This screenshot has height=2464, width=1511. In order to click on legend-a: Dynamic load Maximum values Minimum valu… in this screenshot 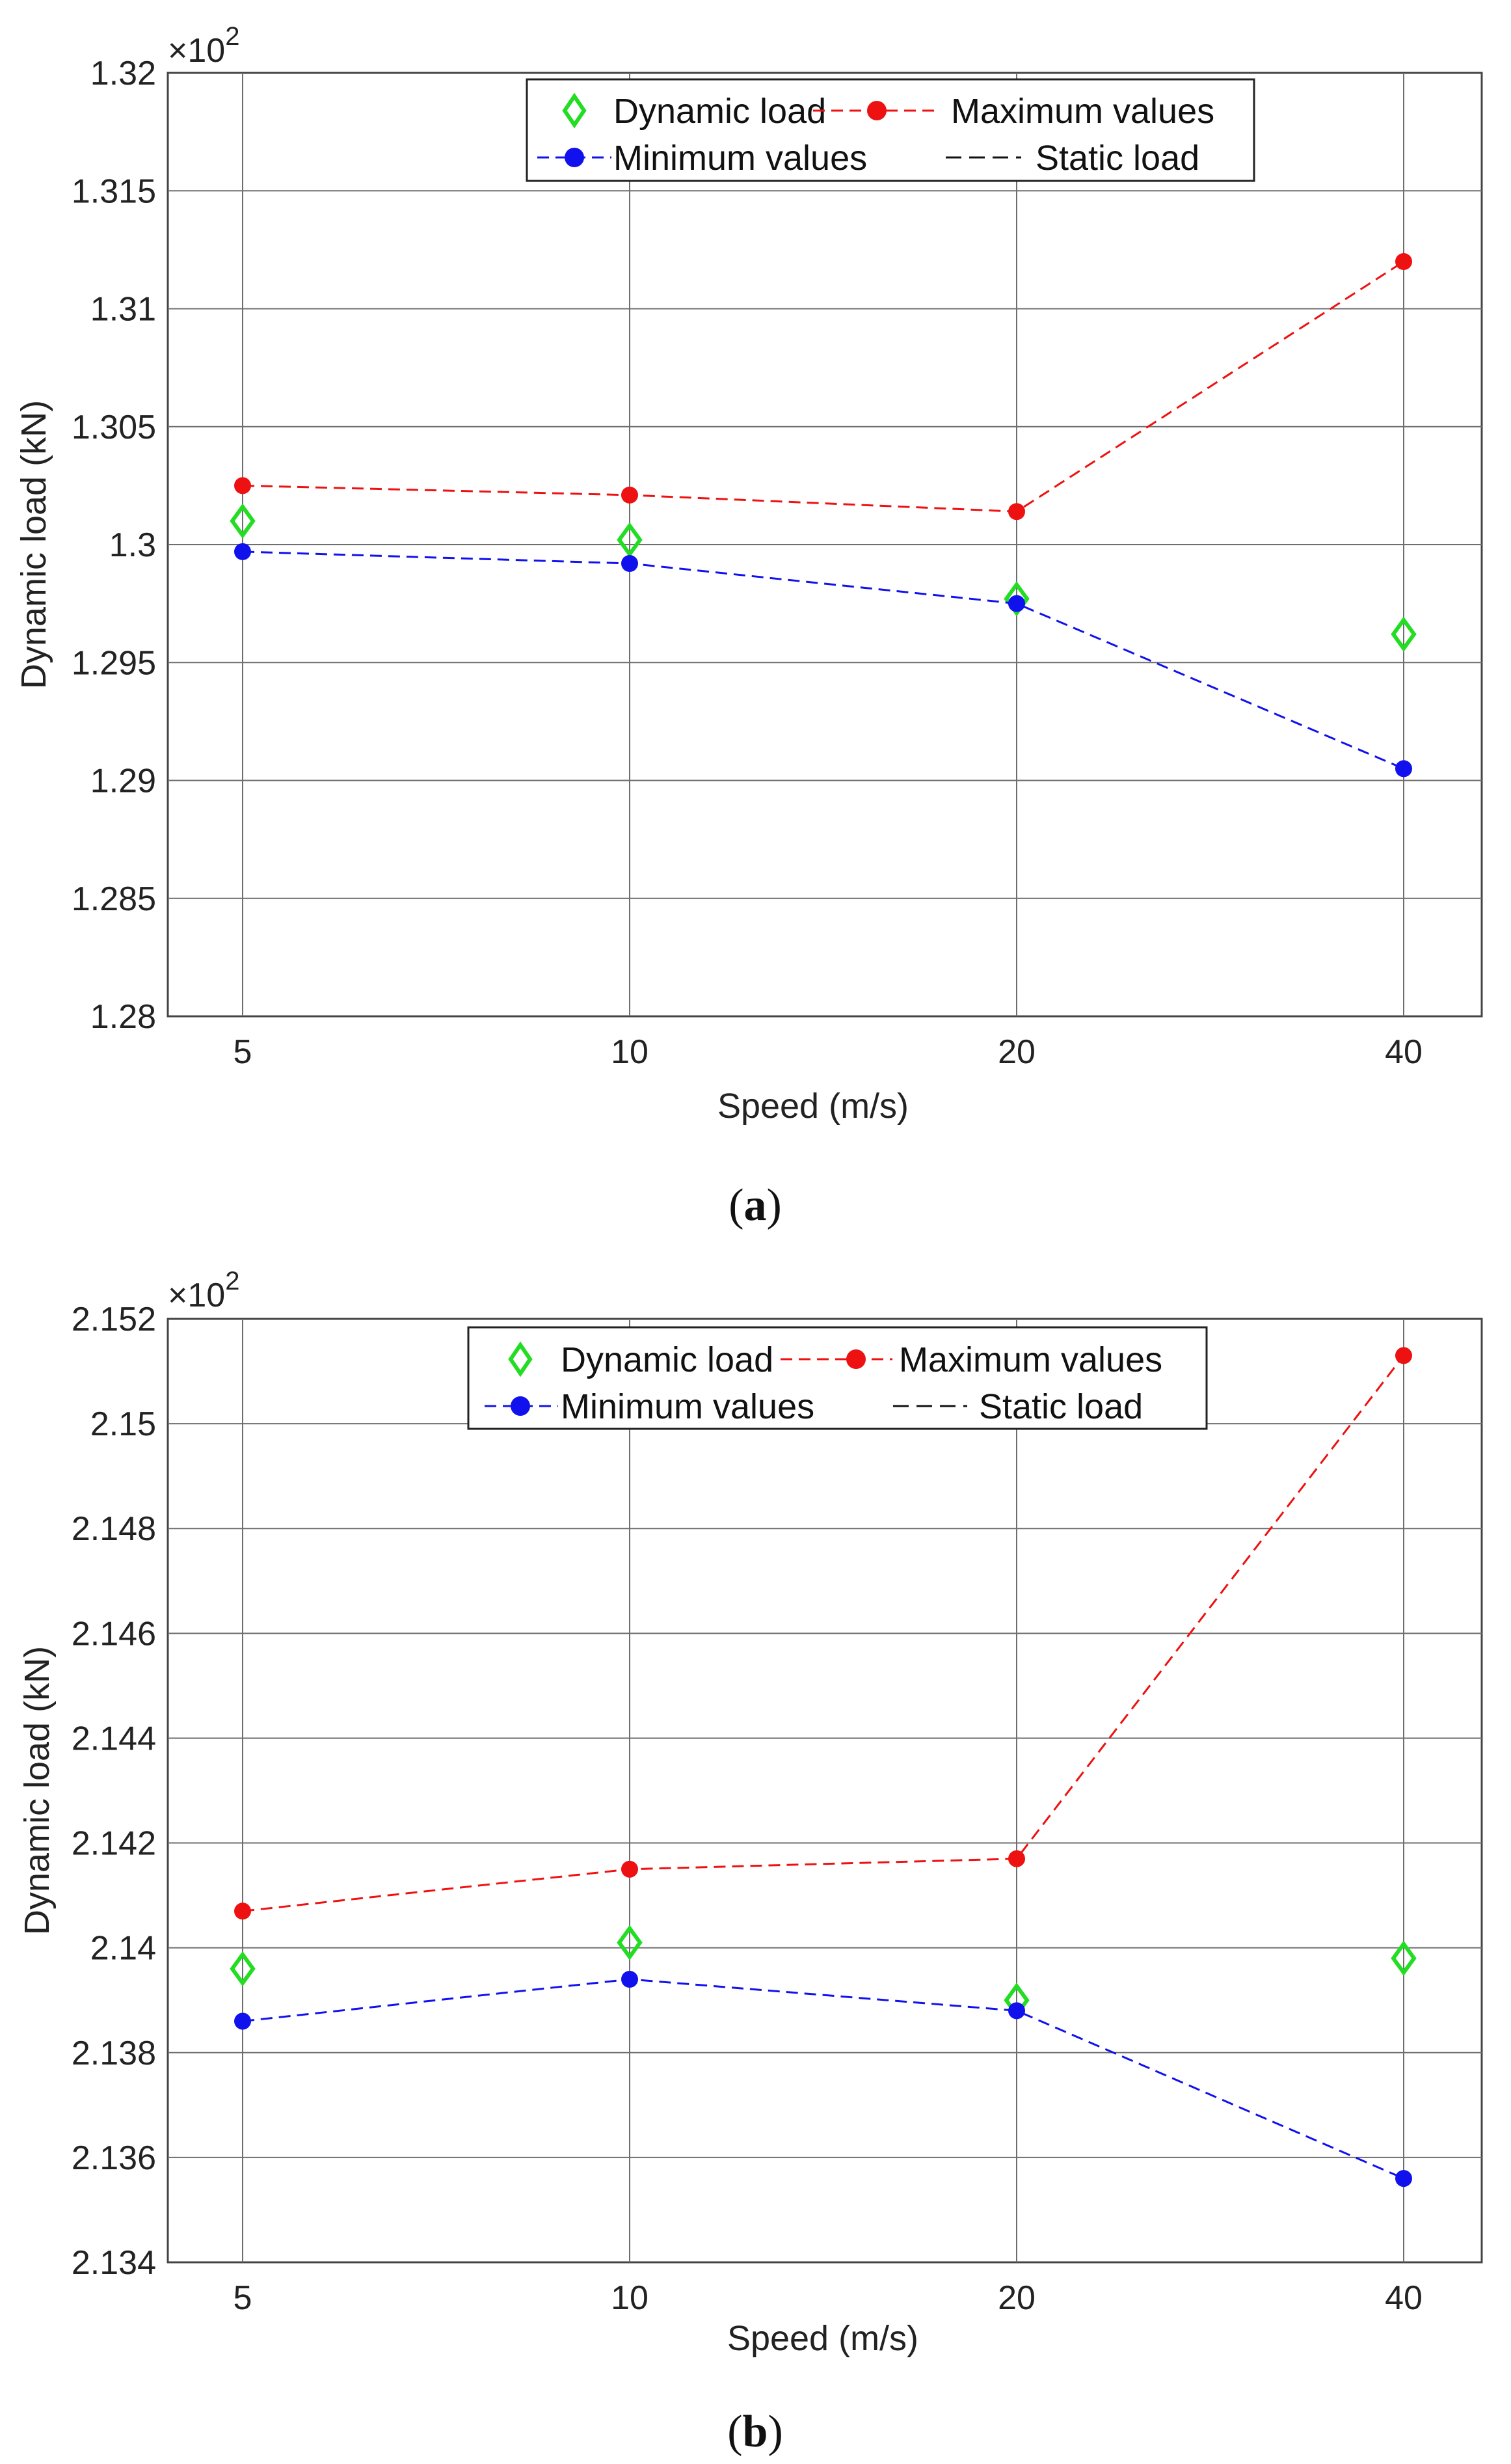, I will do `click(890, 130)`.